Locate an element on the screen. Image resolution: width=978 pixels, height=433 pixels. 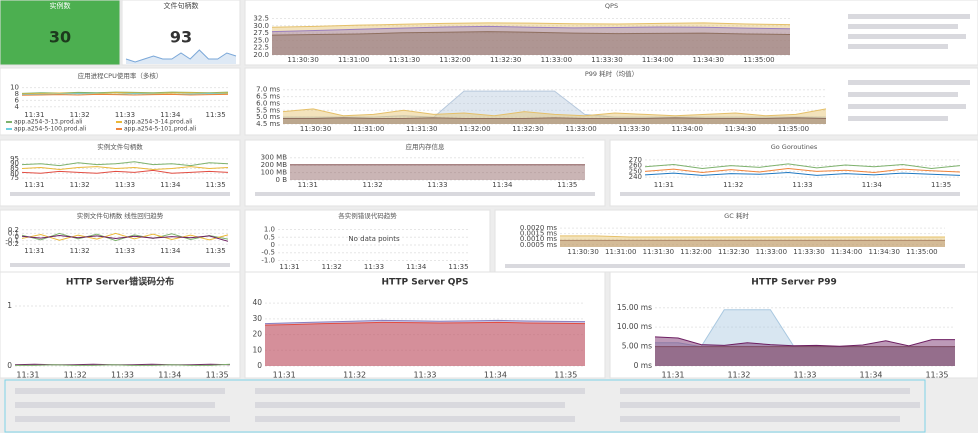
y-tick-label: 25.0 is located at coordinates (261, 40).